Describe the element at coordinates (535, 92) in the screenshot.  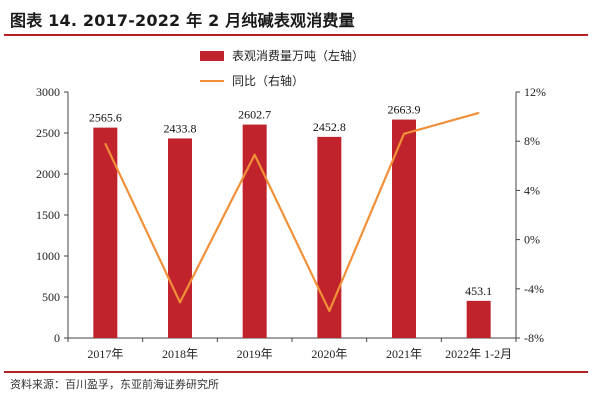
I see `right-tick-label: 12%` at that location.